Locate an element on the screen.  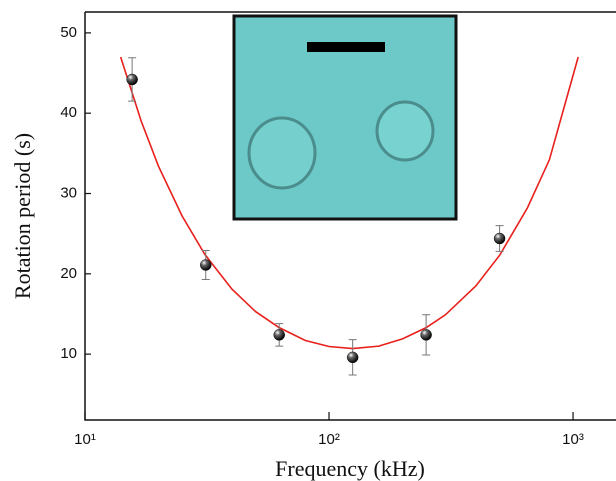
x-tick-label: 10² is located at coordinates (329, 439).